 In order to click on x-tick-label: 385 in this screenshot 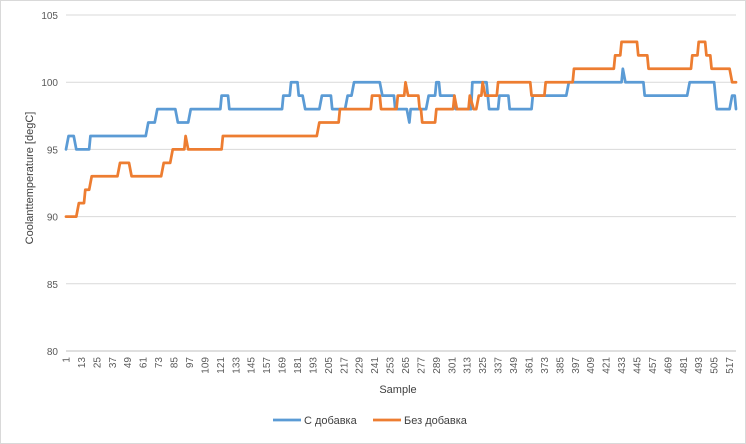, I will do `click(560, 365)`.